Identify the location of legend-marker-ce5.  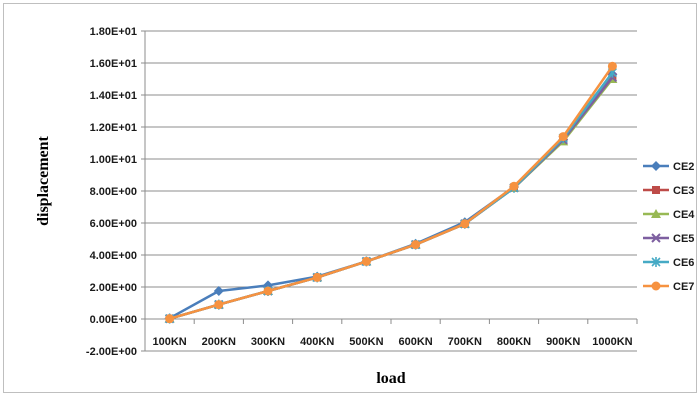
(656, 238).